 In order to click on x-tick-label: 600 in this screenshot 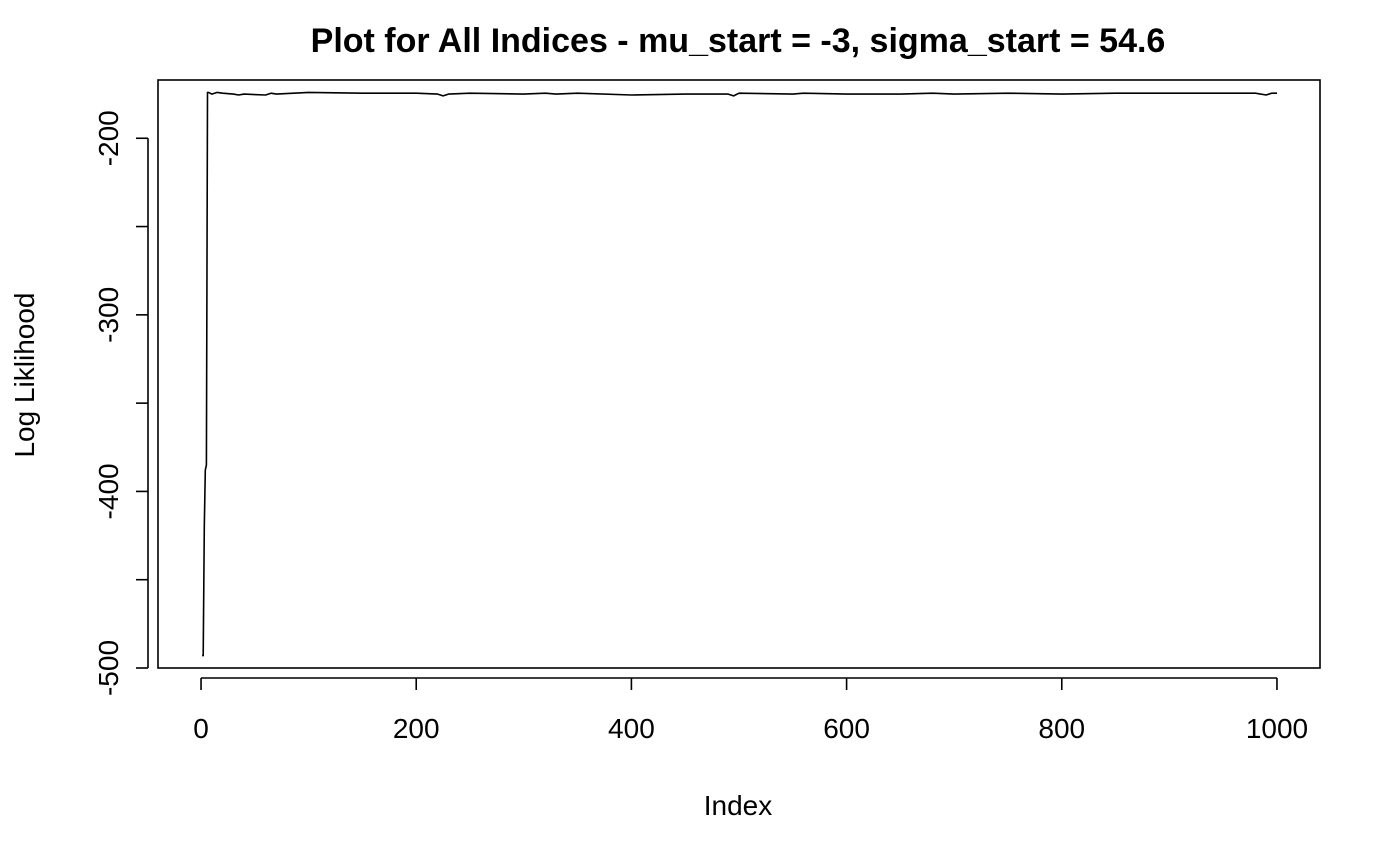, I will do `click(846, 728)`.